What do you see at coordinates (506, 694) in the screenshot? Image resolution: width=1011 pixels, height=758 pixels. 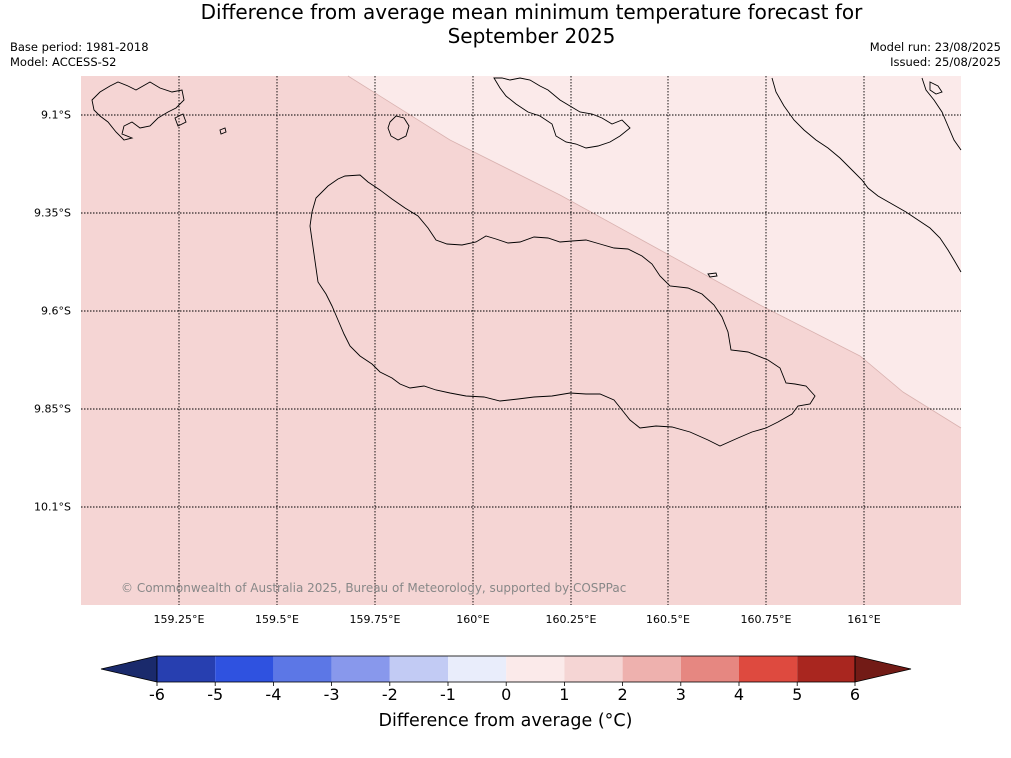 I see `colorbar-tick-label: 0` at bounding box center [506, 694].